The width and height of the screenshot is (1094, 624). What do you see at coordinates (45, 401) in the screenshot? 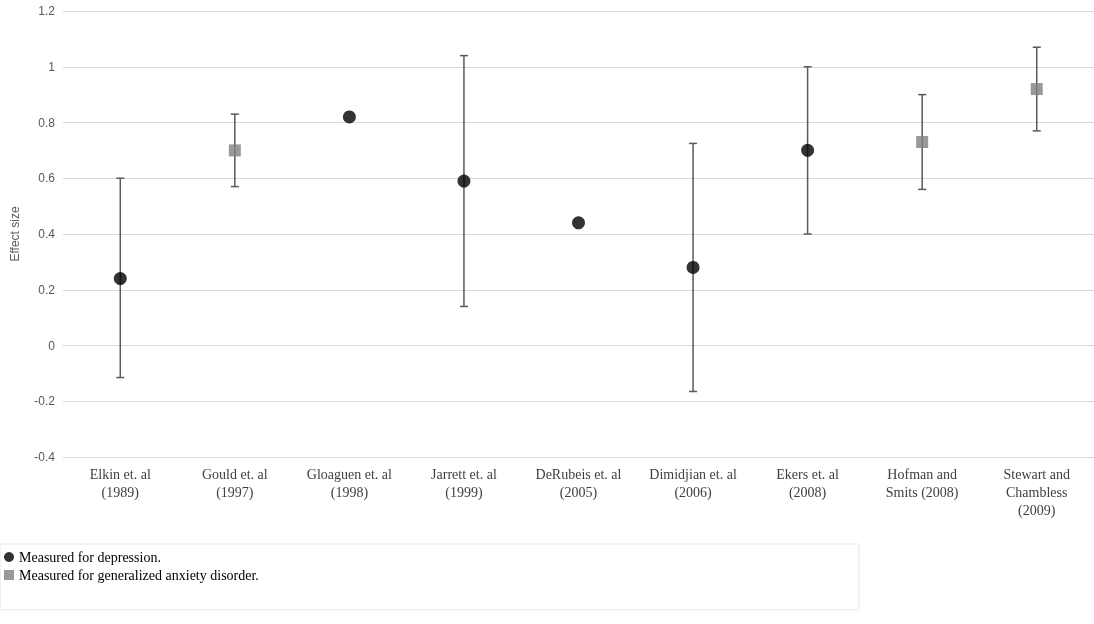
I see `y-tick-label: -0.2` at bounding box center [45, 401].